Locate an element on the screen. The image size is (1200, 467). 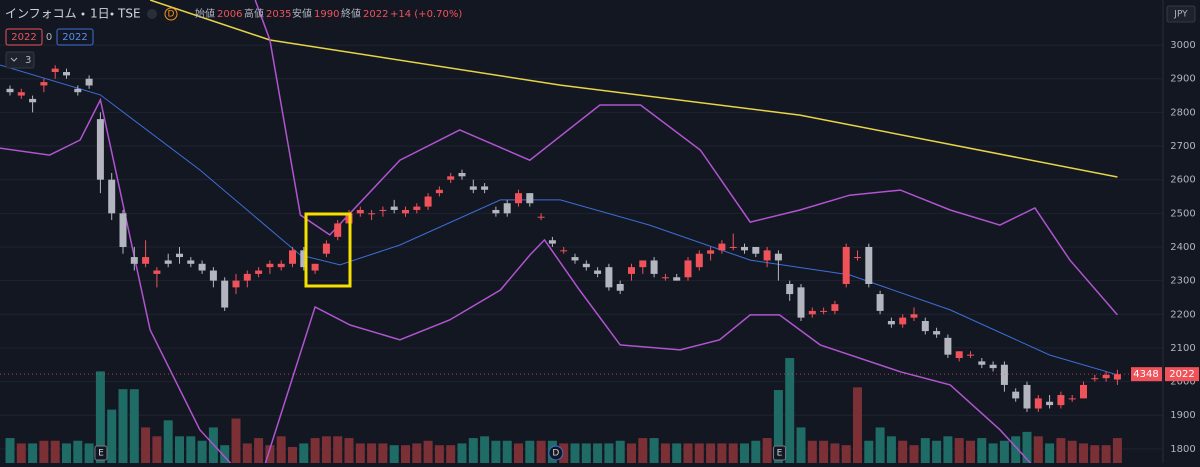
y-tick-label: 2300 is located at coordinates (1182, 281).